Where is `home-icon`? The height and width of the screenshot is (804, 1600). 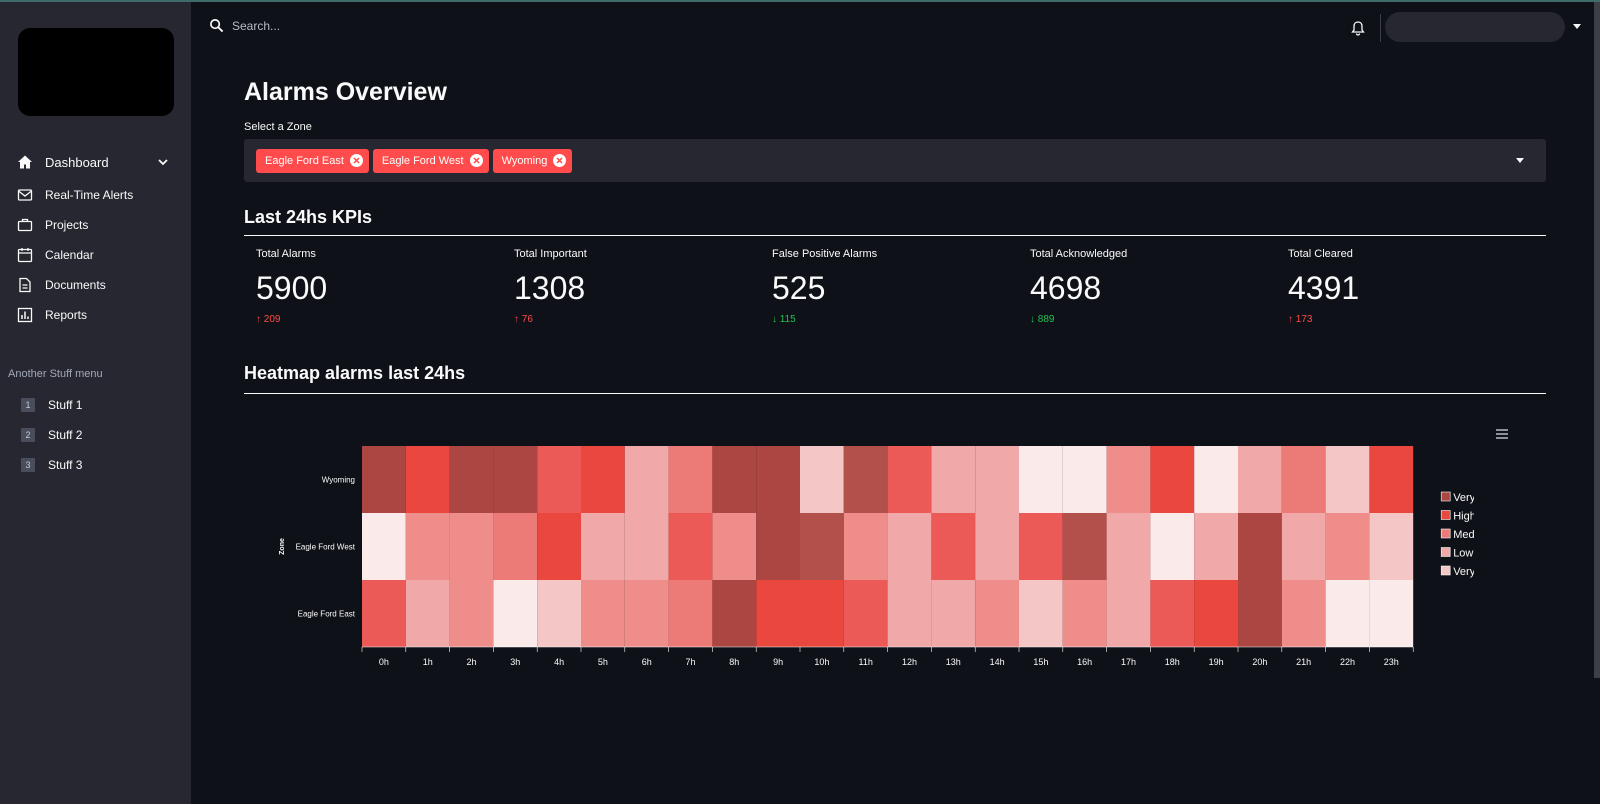 home-icon is located at coordinates (25, 162).